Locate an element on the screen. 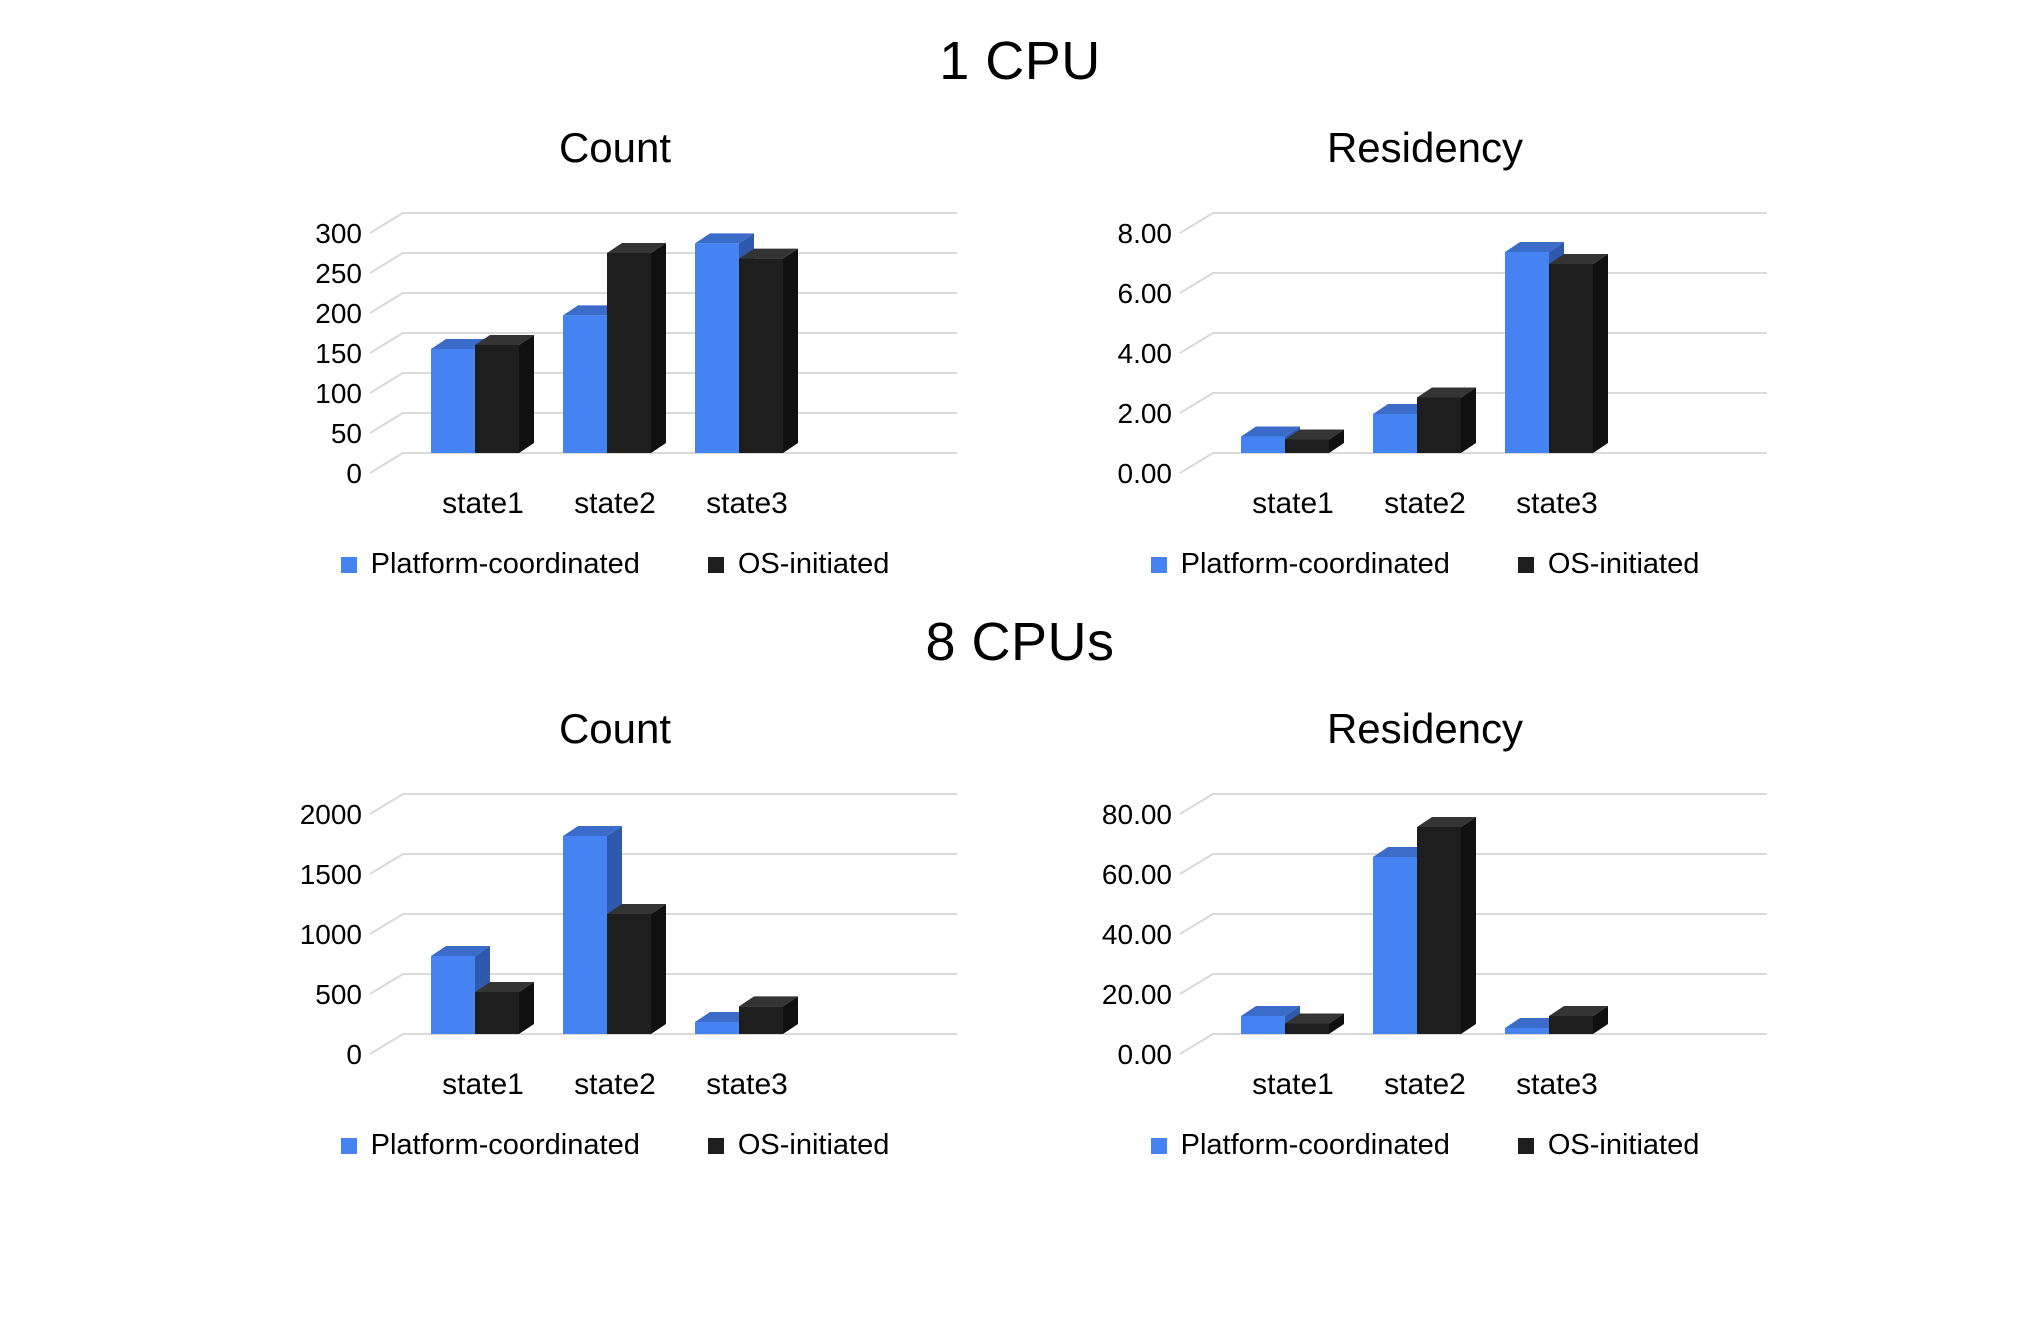 This screenshot has height=1320, width=2040. bar-platform-coordinated-state2 is located at coordinates (592, 930).